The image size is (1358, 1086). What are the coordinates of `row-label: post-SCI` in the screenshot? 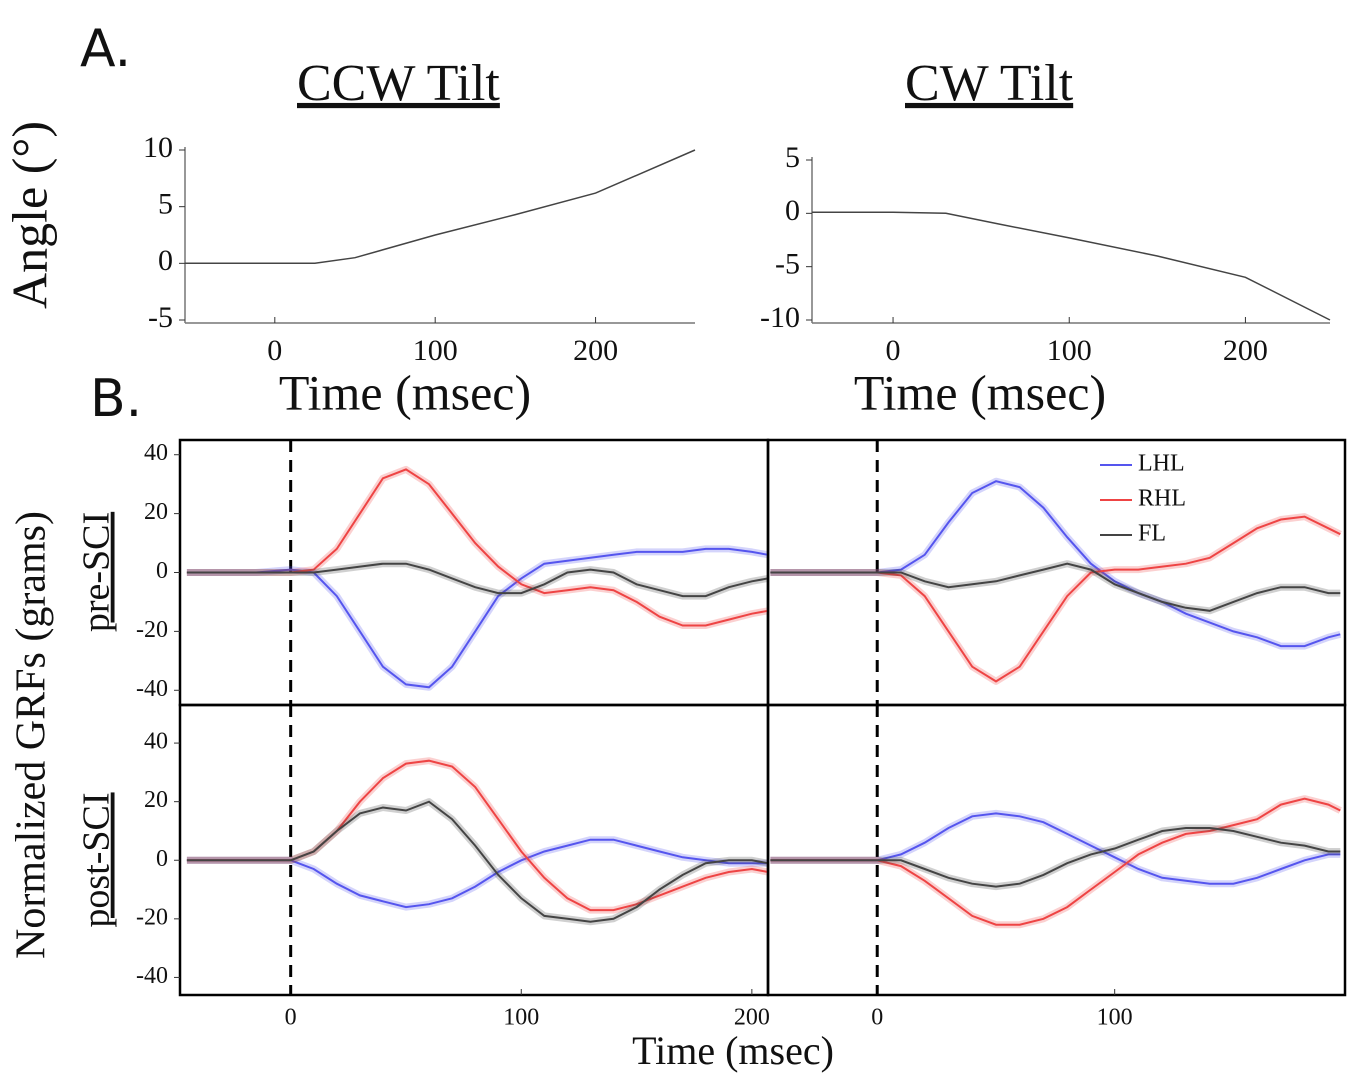 It's located at (97, 859).